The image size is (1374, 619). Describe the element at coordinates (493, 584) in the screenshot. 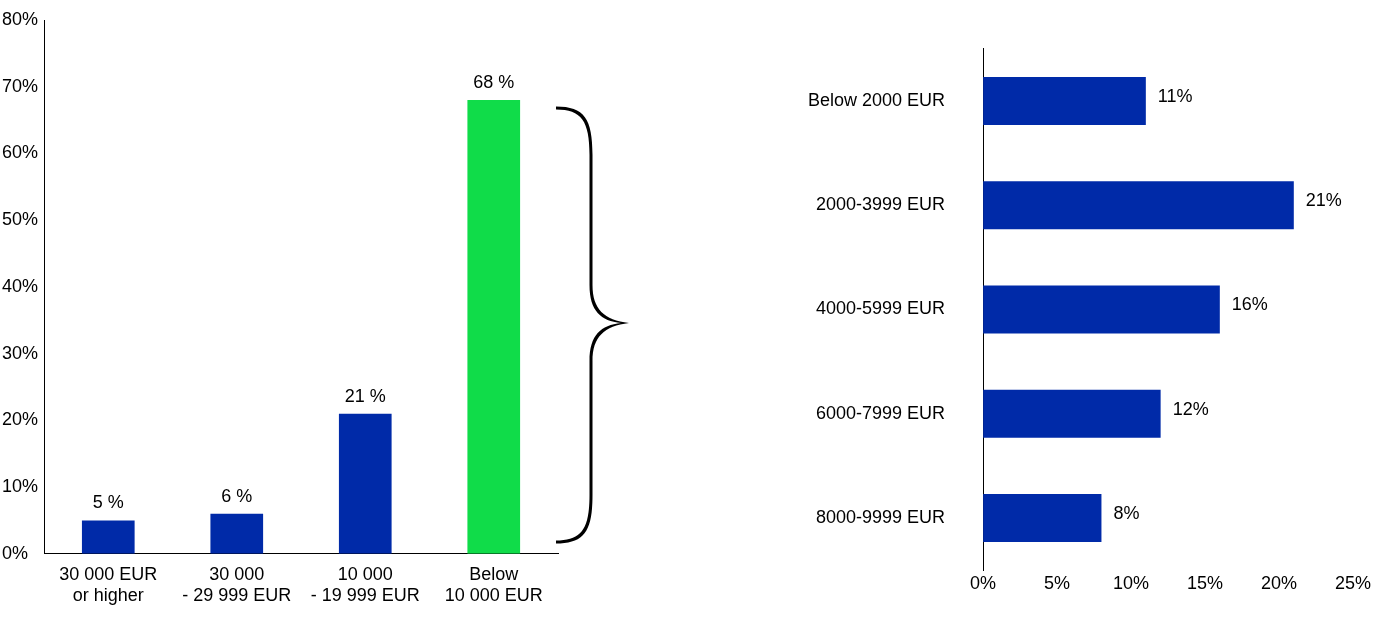

I see `x-tick-label: Below 10 000 EUR` at that location.